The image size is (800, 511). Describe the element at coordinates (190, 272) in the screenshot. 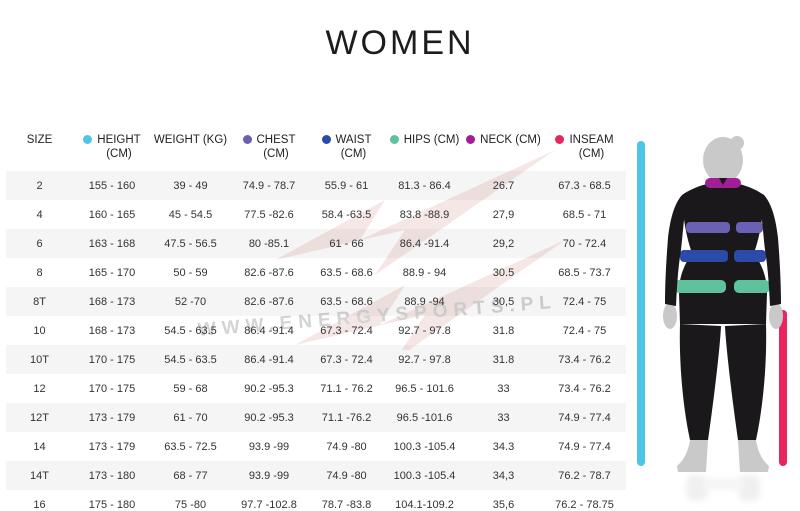

I see `table-cell: 50 - 59` at that location.